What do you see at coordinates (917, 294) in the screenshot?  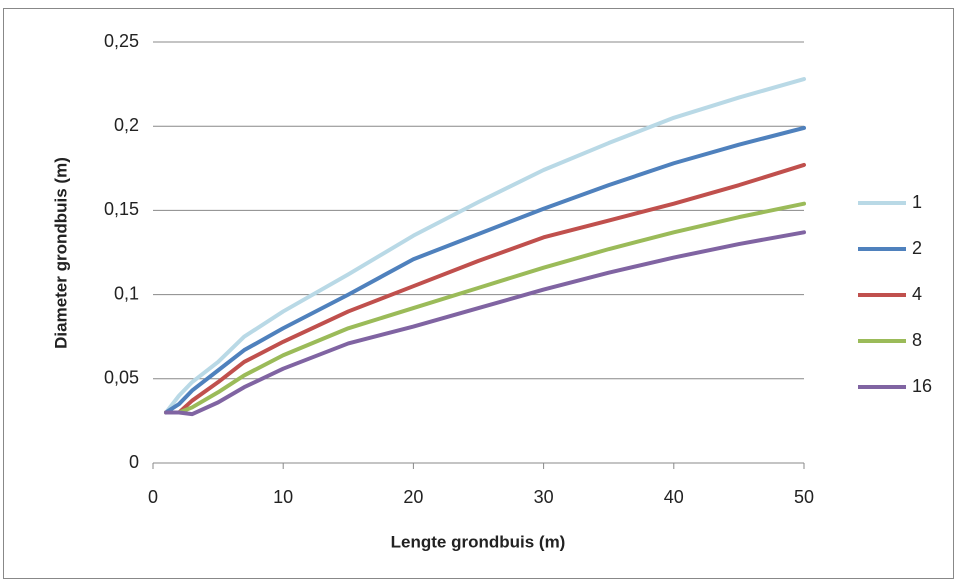 I see `legend-label: 4` at bounding box center [917, 294].